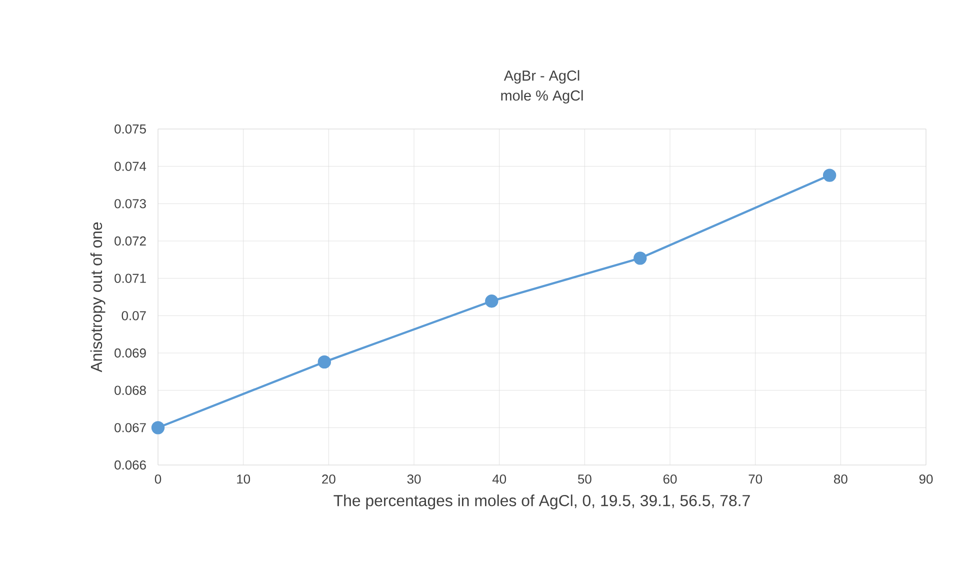 Image resolution: width=954 pixels, height=575 pixels. What do you see at coordinates (542, 77) in the screenshot?
I see `chart-title: AgBr - AgCl` at bounding box center [542, 77].